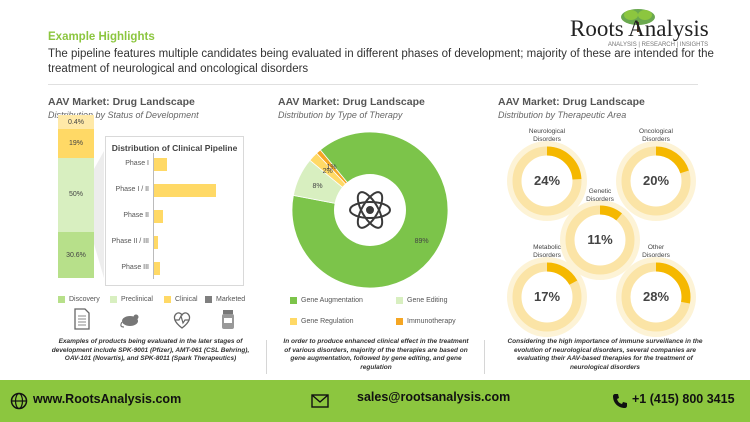  I want to click on area-label: Neurological Disorders, so click(547, 135).